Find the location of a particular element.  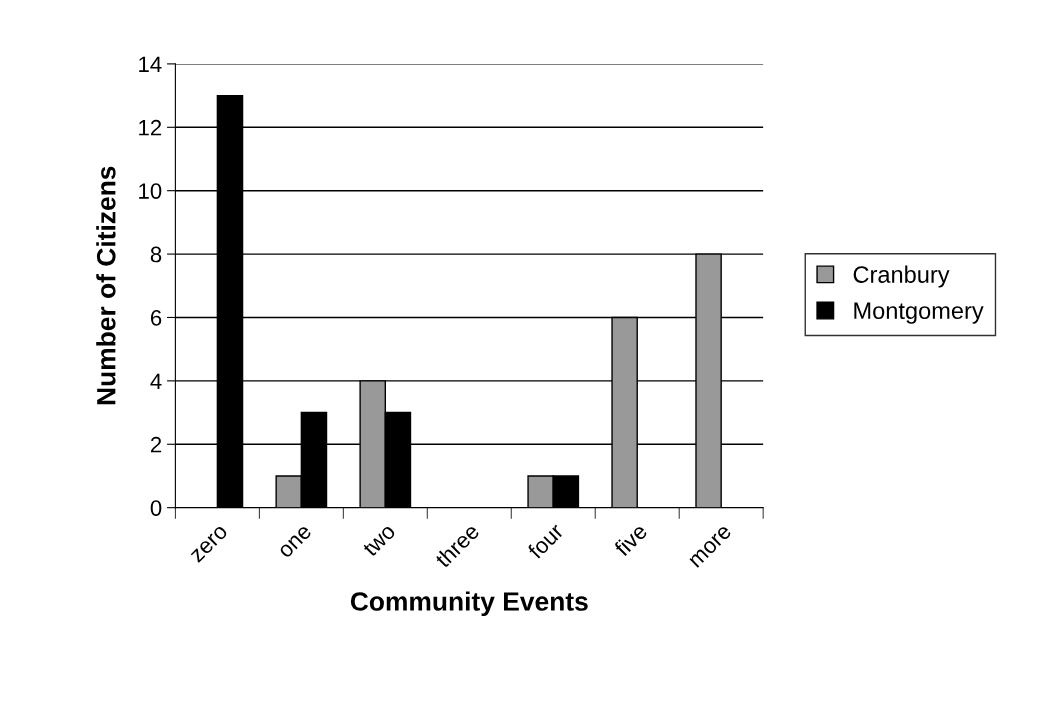

y-axis-title: Number of Citizens is located at coordinates (106, 285).